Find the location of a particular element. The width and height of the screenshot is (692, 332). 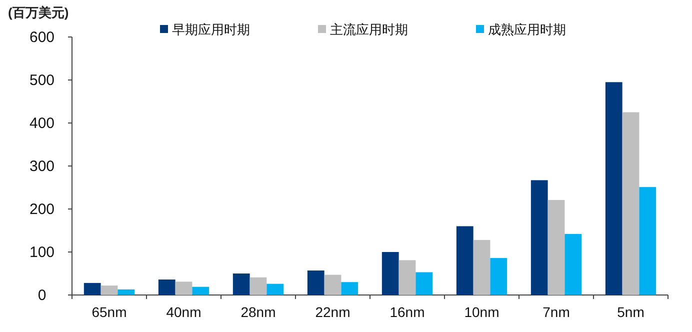

x-tick-label: 22nm is located at coordinates (332, 312).